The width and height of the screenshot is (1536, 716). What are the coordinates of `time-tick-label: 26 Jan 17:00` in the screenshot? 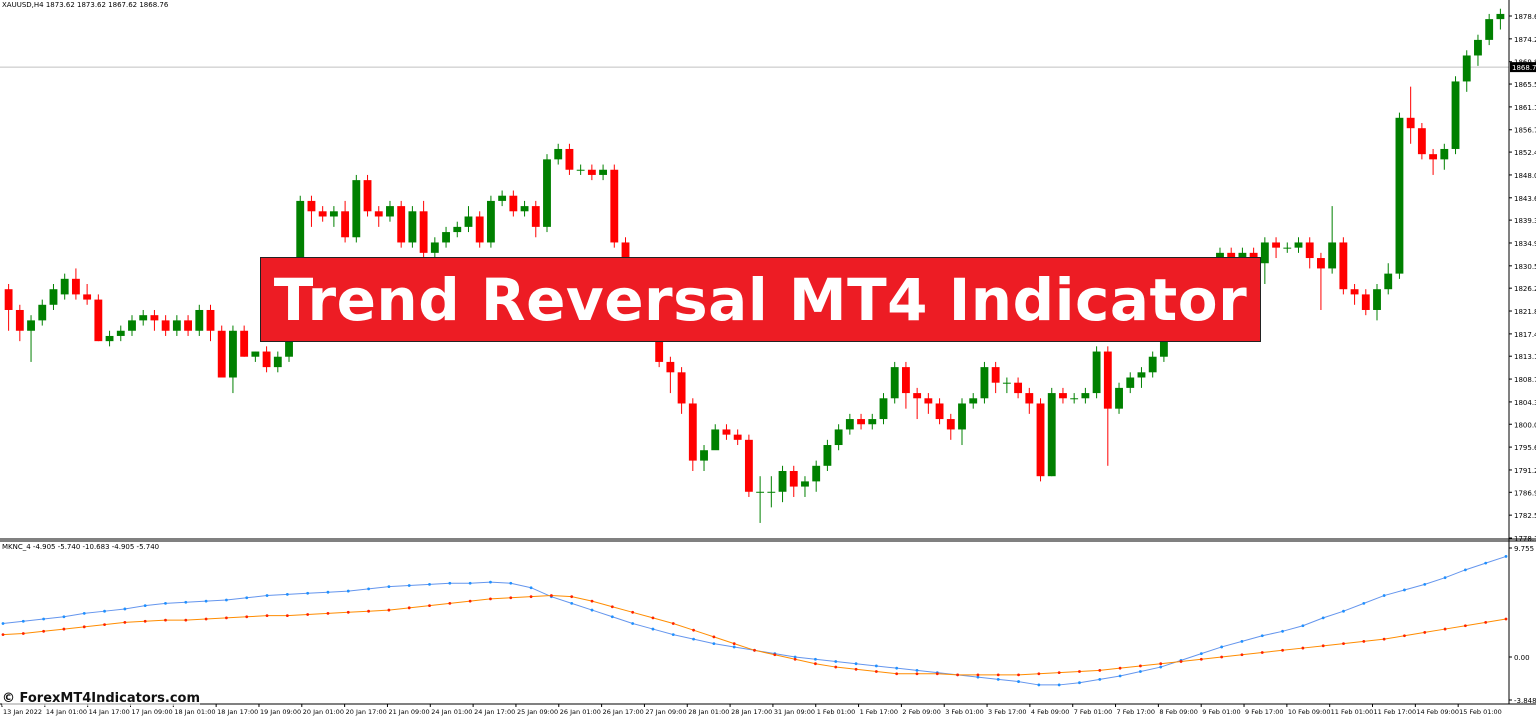 It's located at (623, 712).